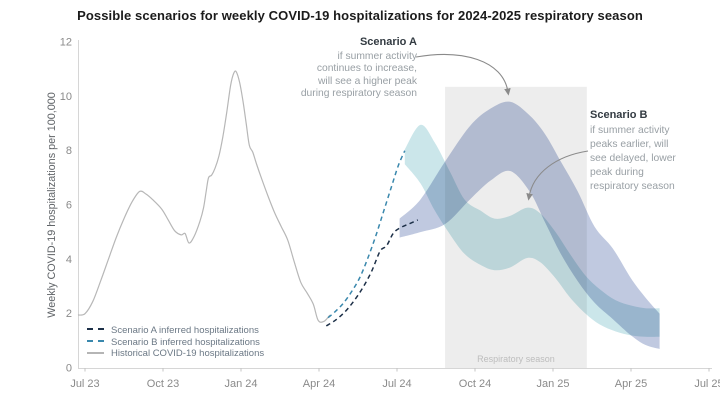  I want to click on x-tick-label: Jan 24, so click(240, 384).